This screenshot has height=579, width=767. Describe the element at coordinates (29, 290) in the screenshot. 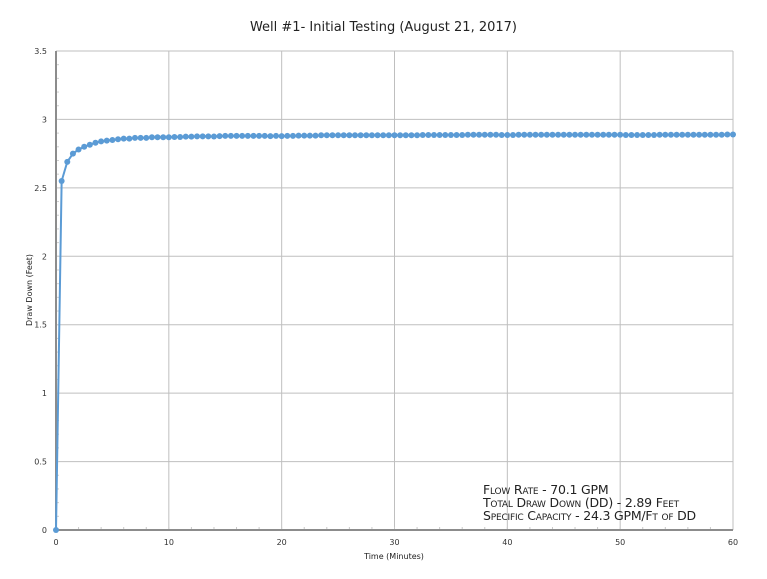

I see `y-axis-title: Draw Down (Feet)` at that location.